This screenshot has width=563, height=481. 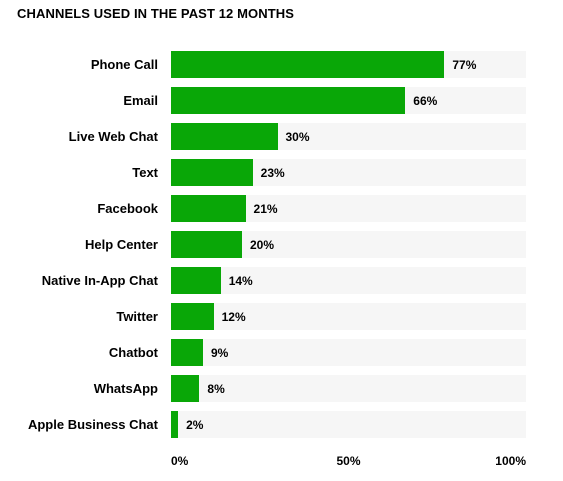 What do you see at coordinates (140, 100) in the screenshot?
I see `category-label: Email` at bounding box center [140, 100].